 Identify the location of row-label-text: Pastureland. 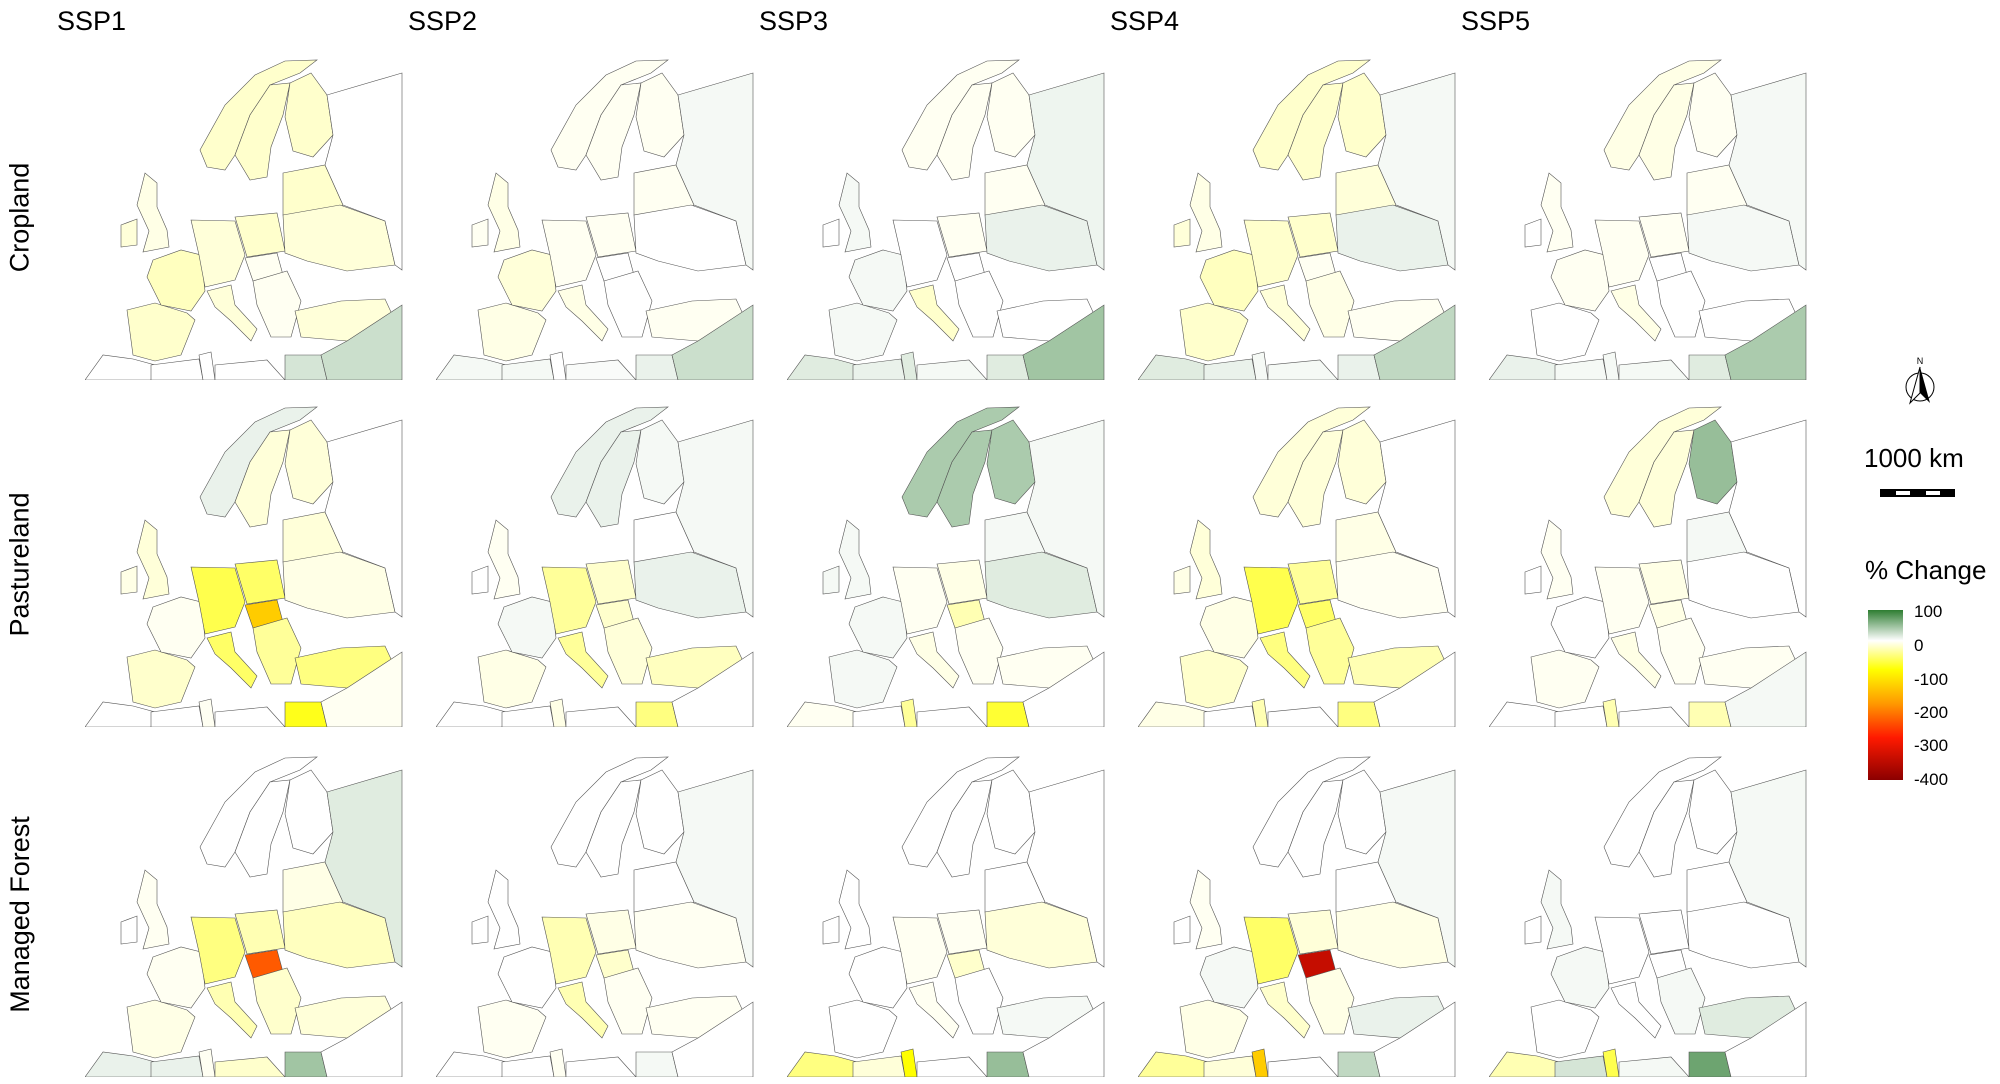
(19, 564).